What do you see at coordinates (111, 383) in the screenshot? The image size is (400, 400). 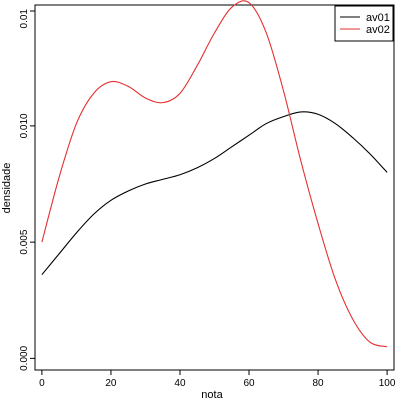 I see `x-tick-label: 20` at bounding box center [111, 383].